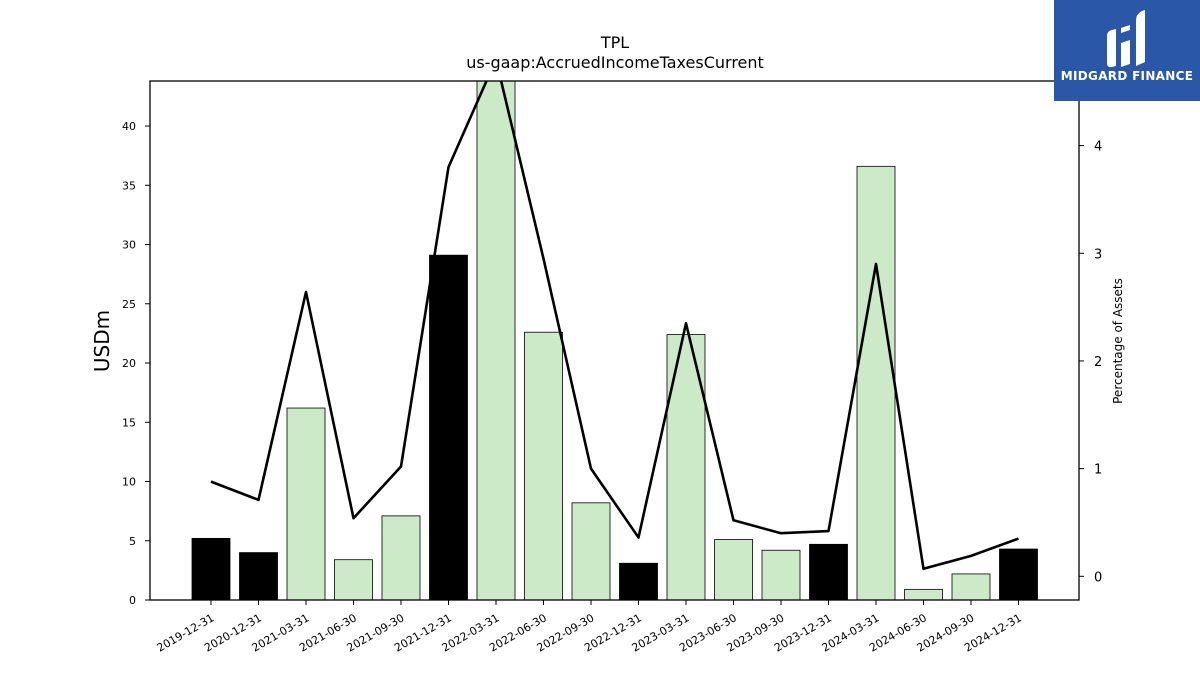  What do you see at coordinates (132, 541) in the screenshot?
I see `y-tick-label: 5` at bounding box center [132, 541].